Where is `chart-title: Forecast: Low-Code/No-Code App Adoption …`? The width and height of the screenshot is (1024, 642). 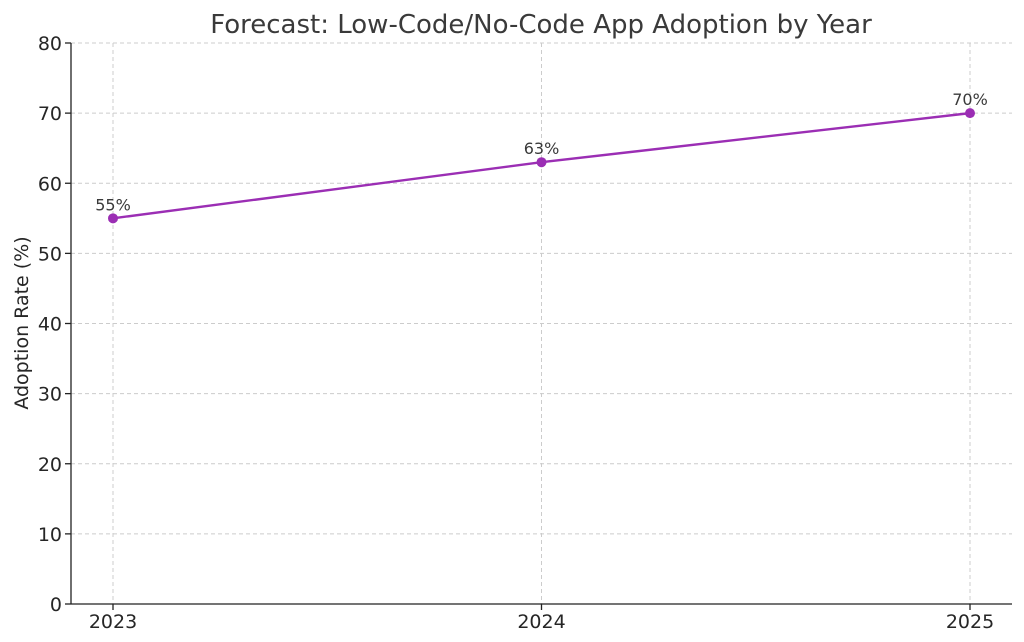
chart-title: Forecast: Low-Code/No-Code App Adoption … is located at coordinates (541, 25).